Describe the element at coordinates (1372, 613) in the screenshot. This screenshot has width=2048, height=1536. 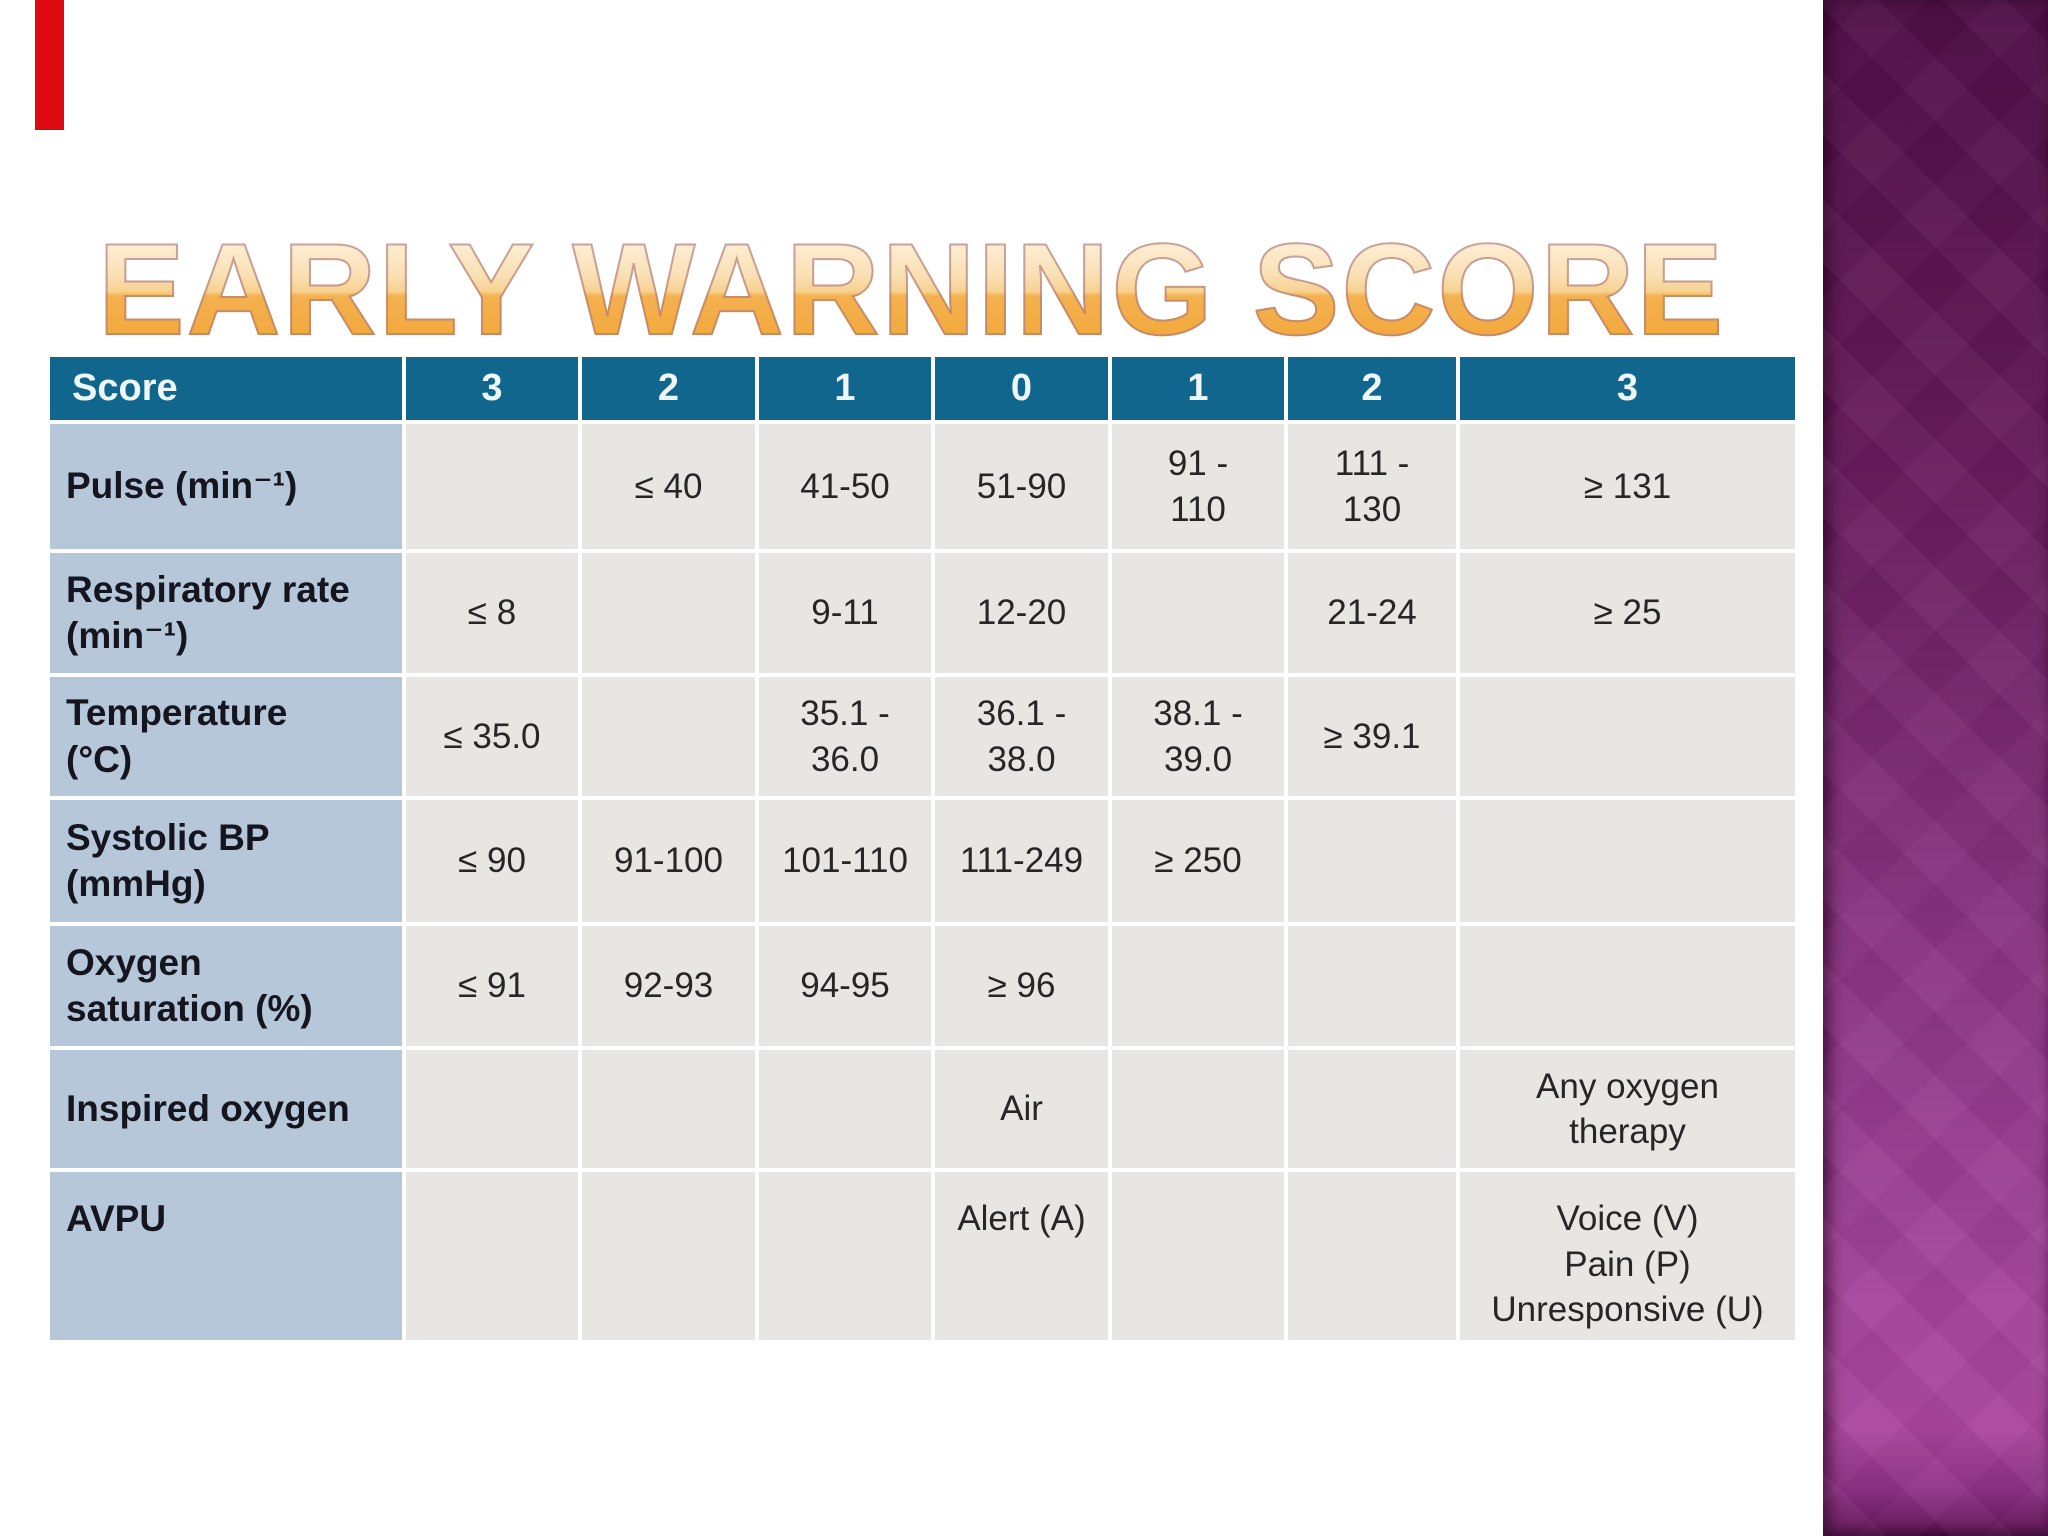
I see `table-cell: 21-24` at that location.